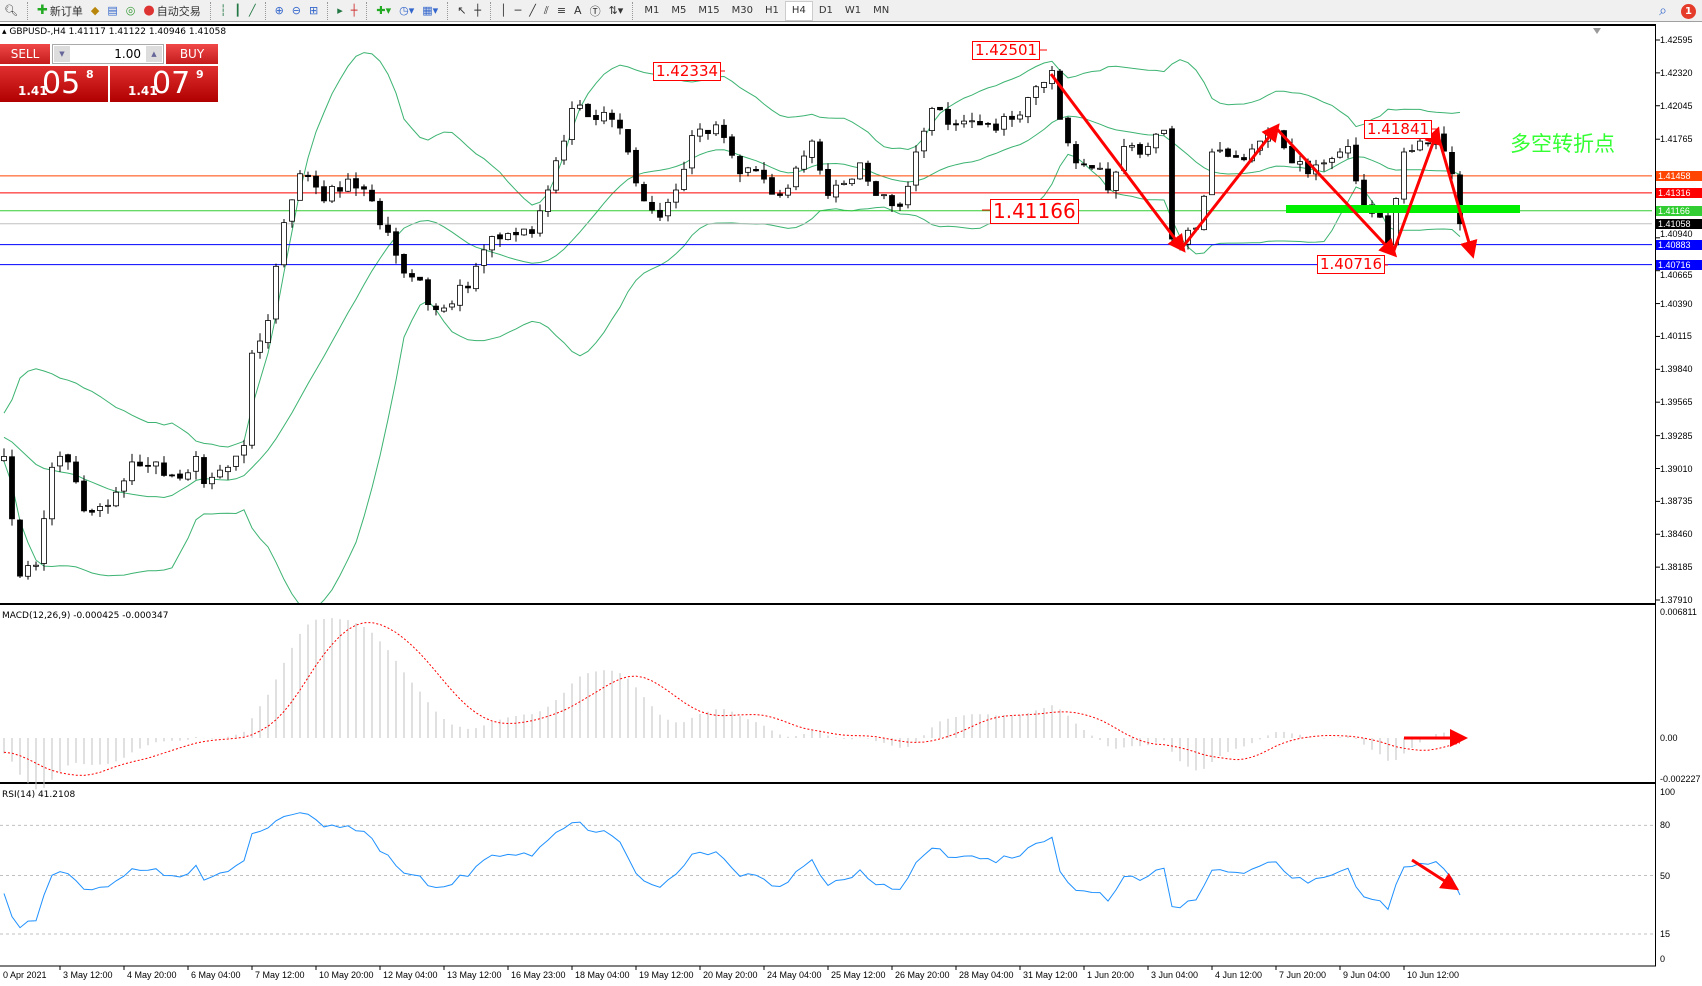 The image size is (1702, 986). Describe the element at coordinates (430, 10) in the screenshot. I see `templates-icon: ▦▾` at that location.